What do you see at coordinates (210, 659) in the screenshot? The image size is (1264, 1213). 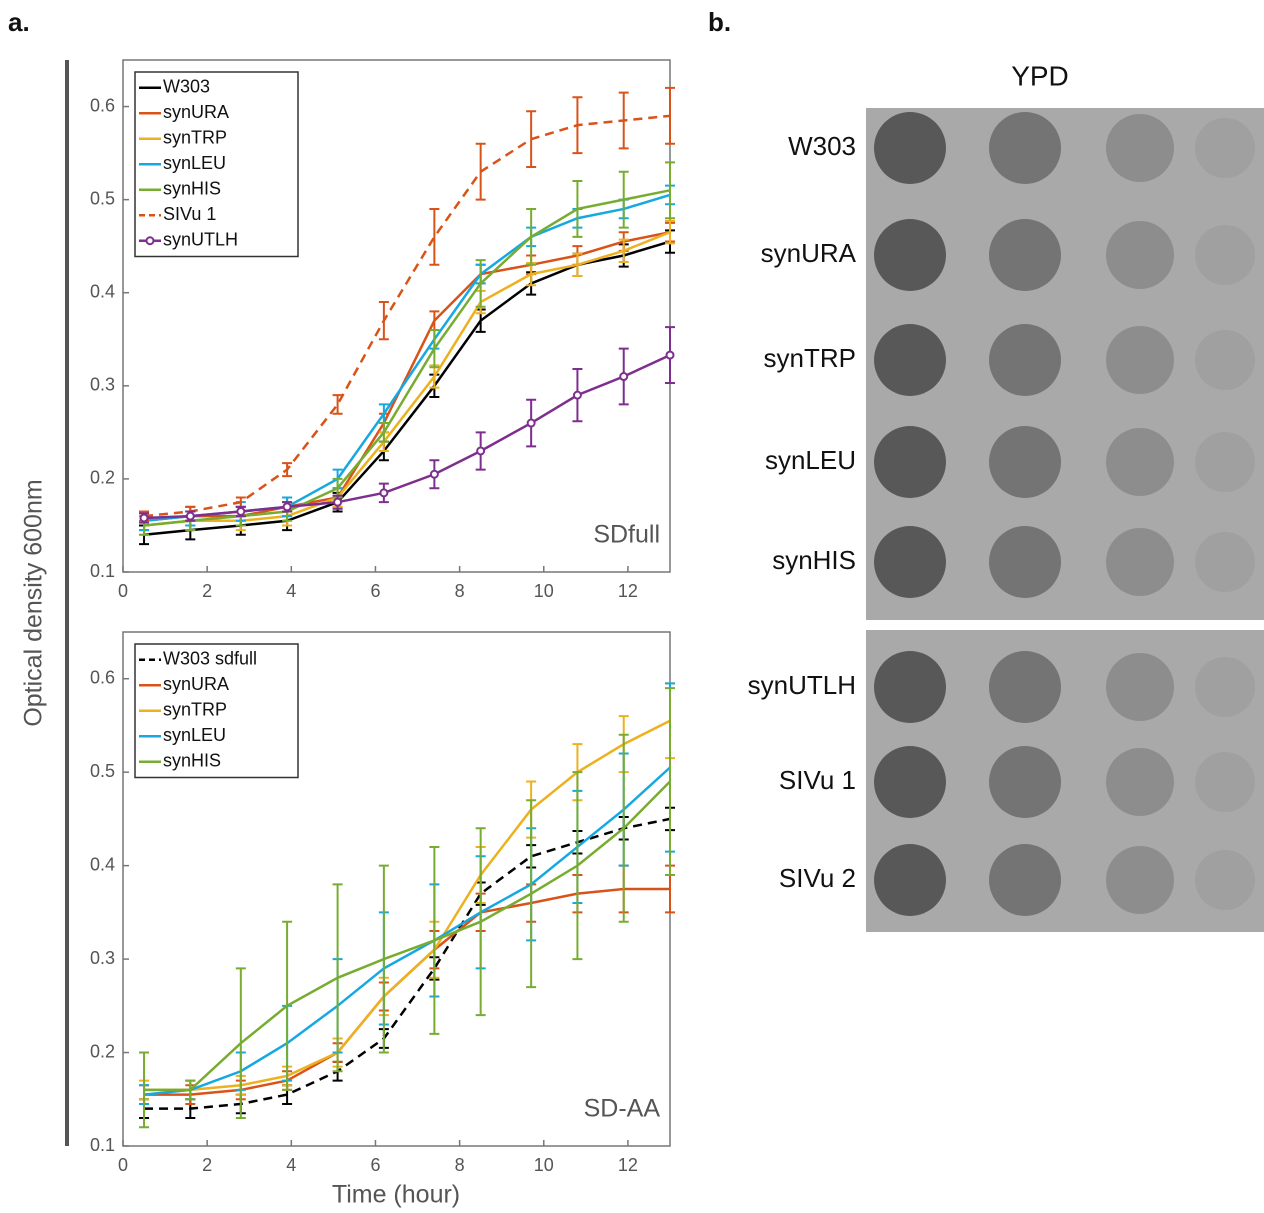 I see `legend-label: W303 sdfull` at bounding box center [210, 659].